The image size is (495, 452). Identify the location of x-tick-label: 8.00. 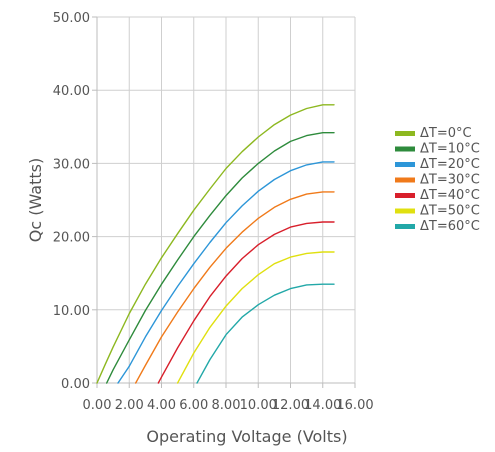
(226, 405).